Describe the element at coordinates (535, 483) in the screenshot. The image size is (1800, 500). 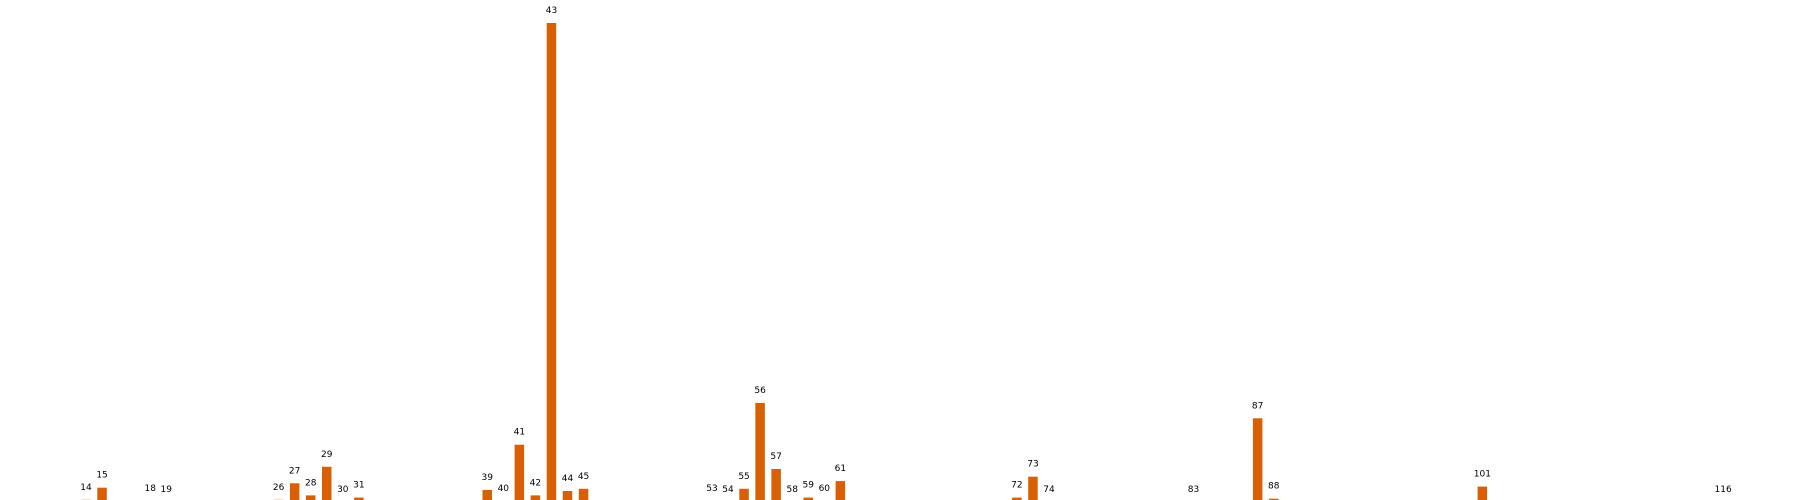
I see `bar-label-42: 42` at that location.